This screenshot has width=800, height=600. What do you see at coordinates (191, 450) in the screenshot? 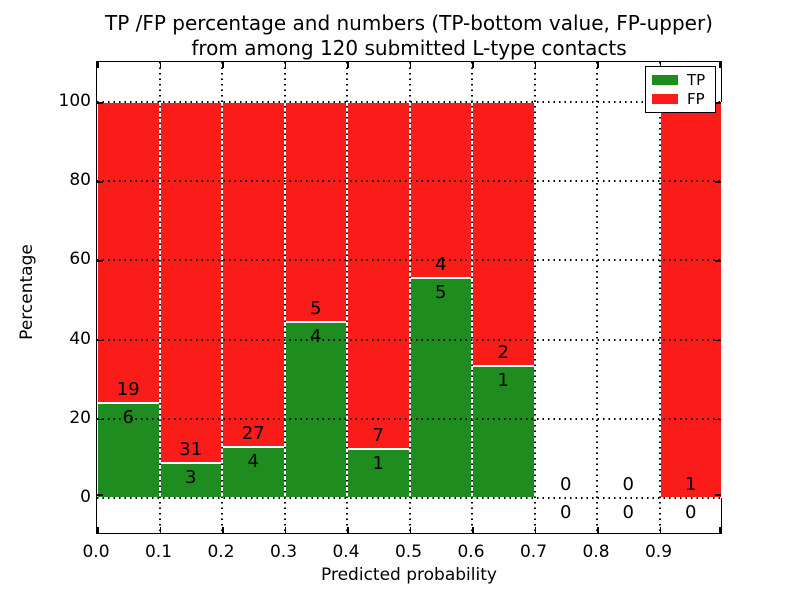
I see `fp-count-label: 31` at bounding box center [191, 450].